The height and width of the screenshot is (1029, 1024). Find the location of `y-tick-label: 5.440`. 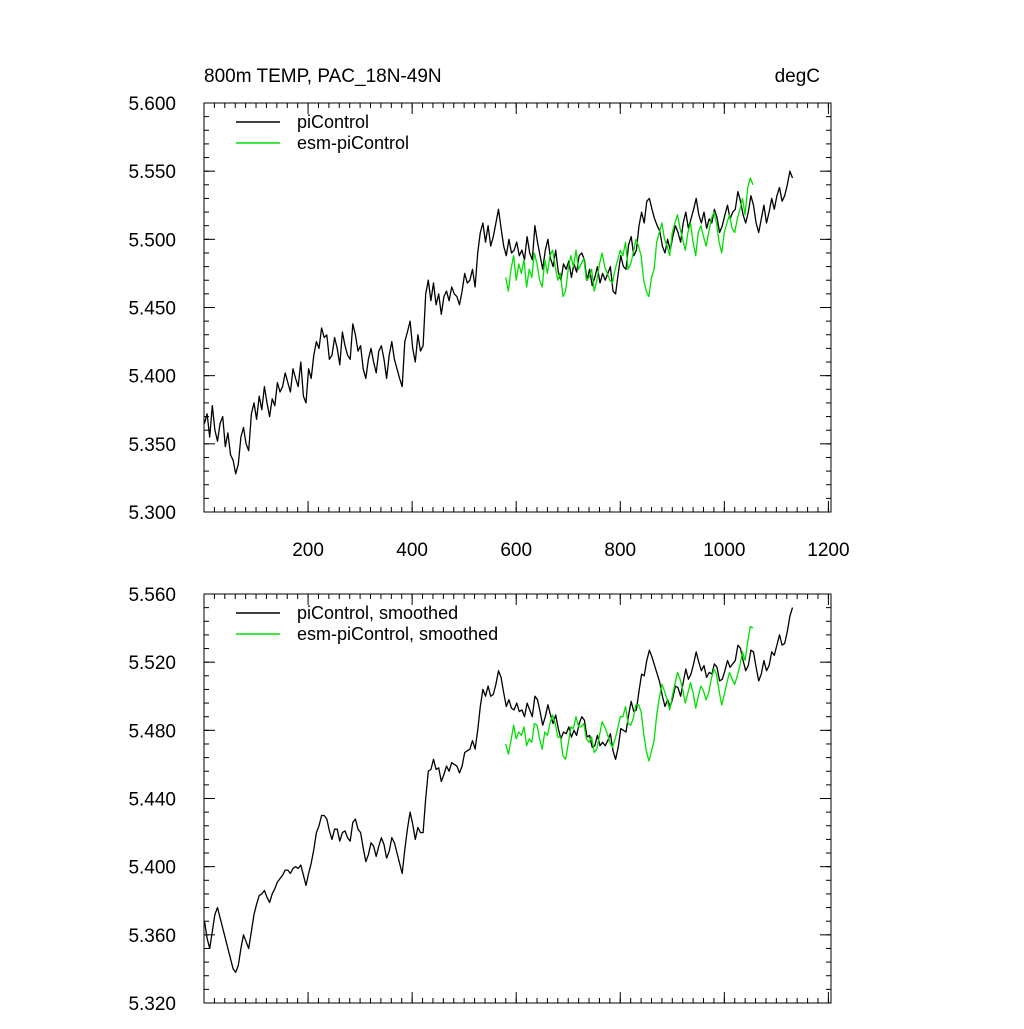

y-tick-label: 5.440 is located at coordinates (152, 800).